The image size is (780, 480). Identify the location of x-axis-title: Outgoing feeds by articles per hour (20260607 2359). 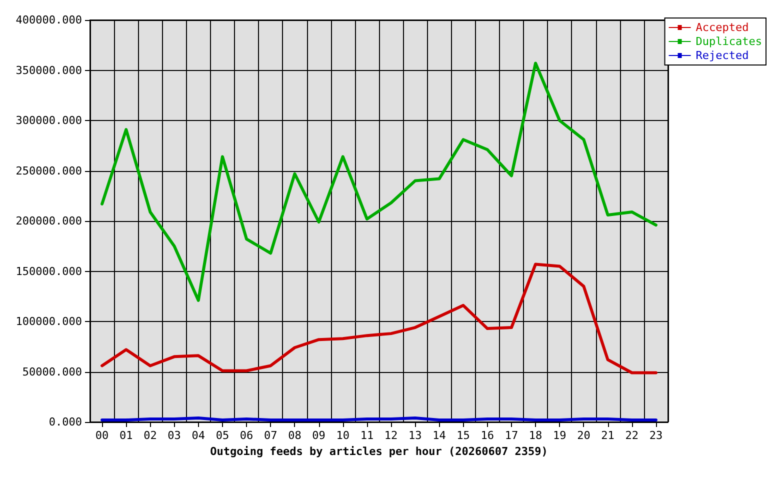
(379, 451).